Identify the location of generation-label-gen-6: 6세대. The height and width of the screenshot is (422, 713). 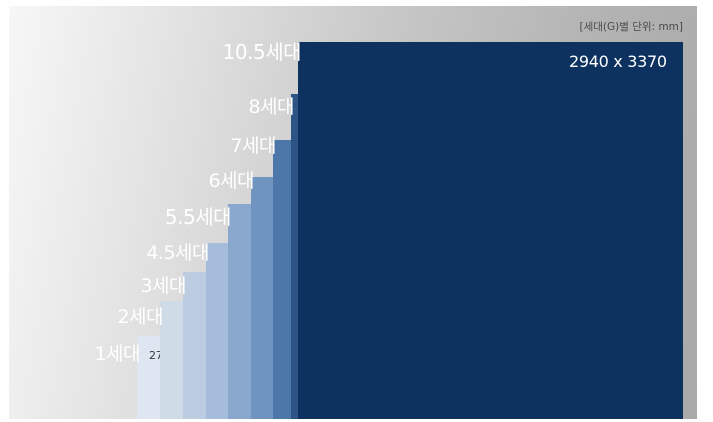
(231, 181).